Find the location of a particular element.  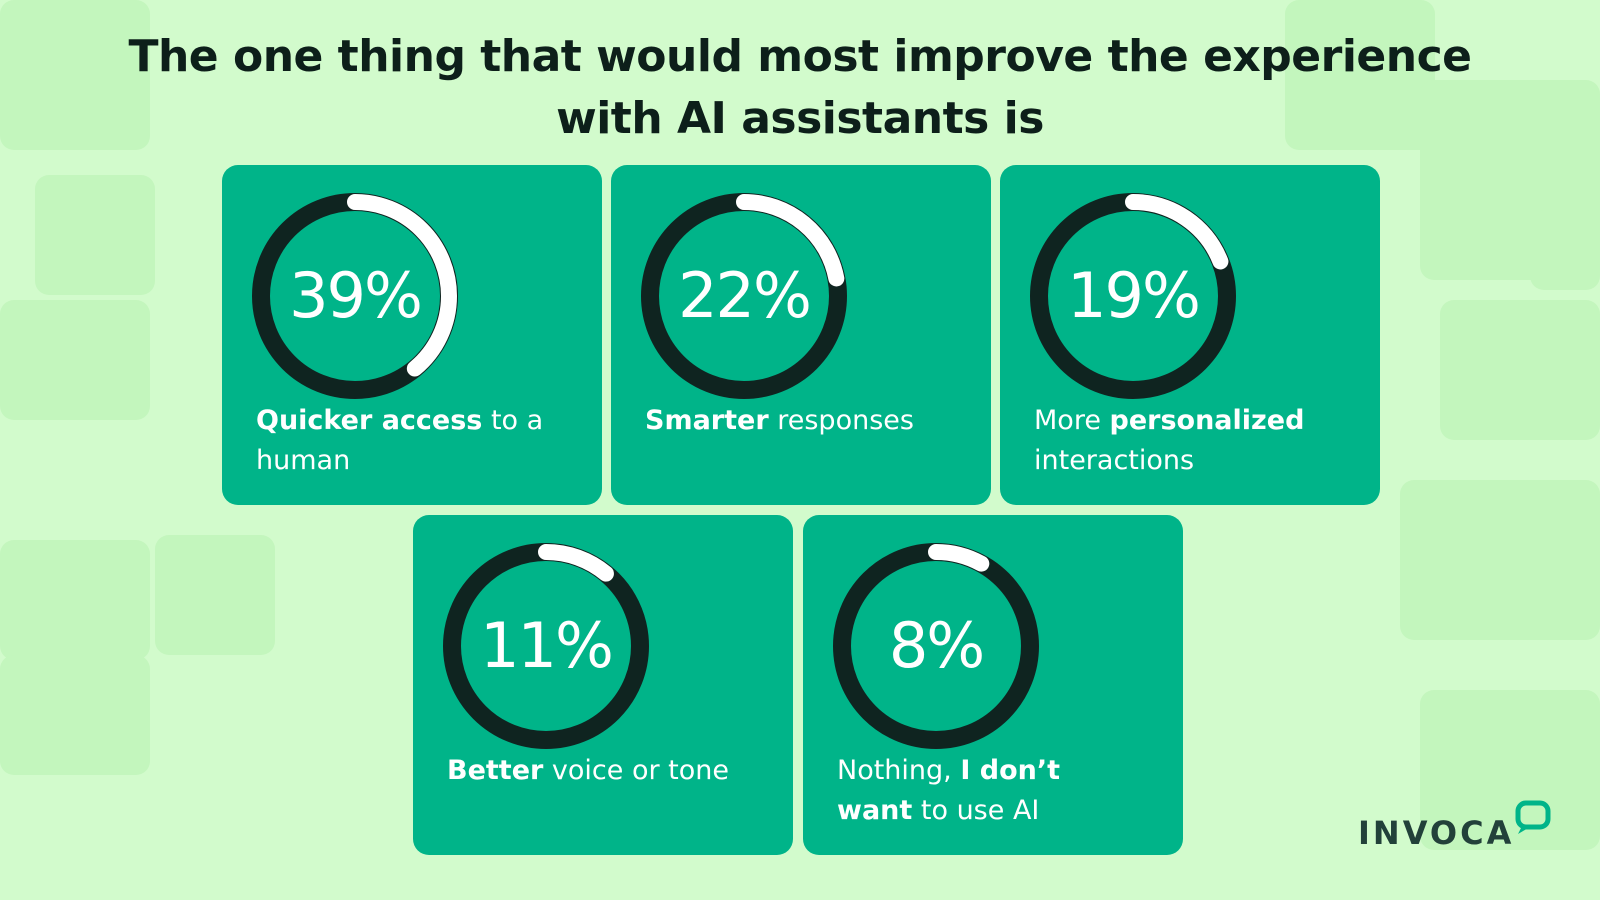

label-text: voice or tone is located at coordinates (636, 770).